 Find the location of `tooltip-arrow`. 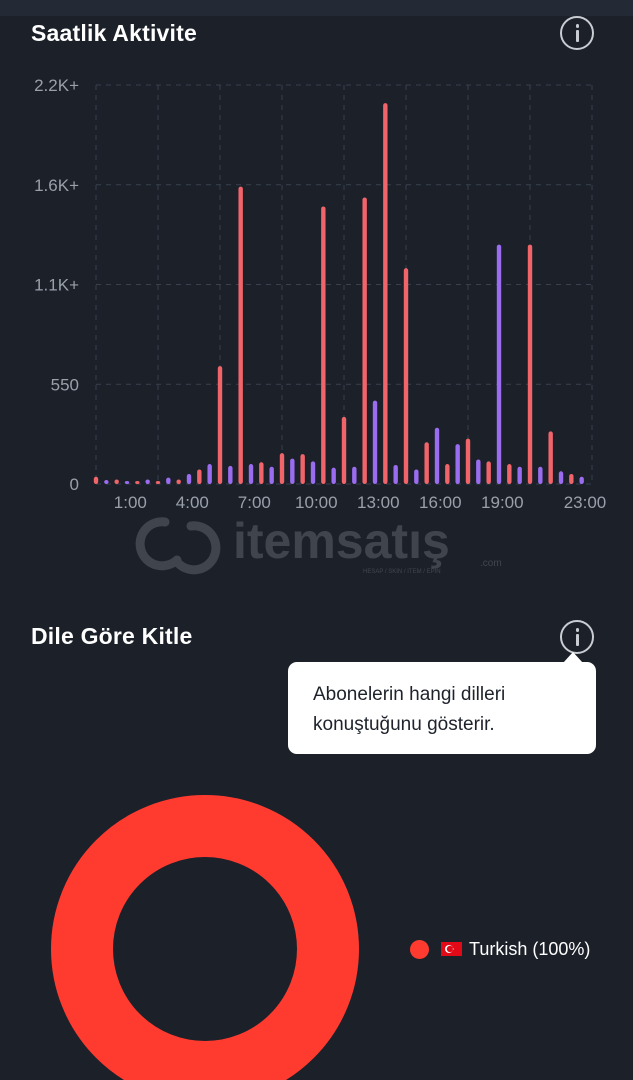

tooltip-arrow is located at coordinates (573, 657).